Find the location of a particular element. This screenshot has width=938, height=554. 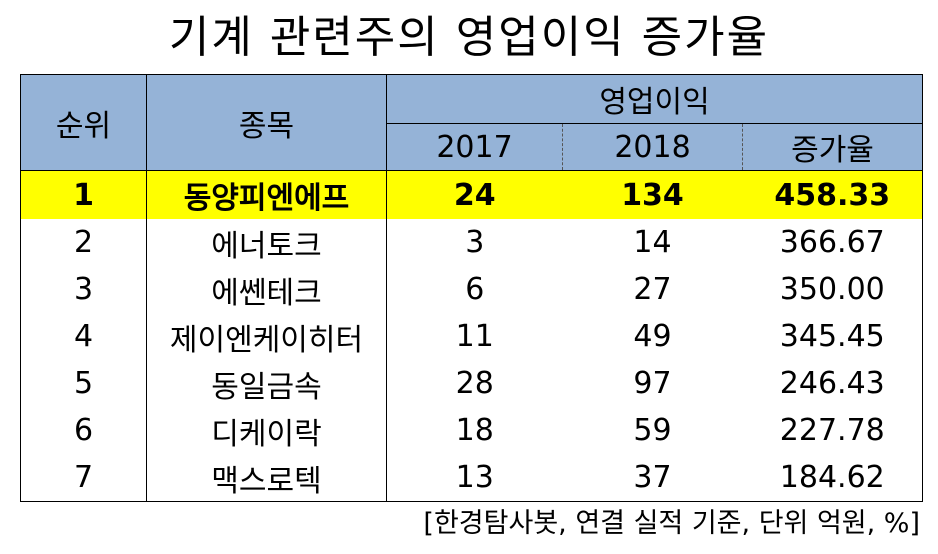

page-title: 기계 관련주의 영업이익 증가율 is located at coordinates (469, 37).